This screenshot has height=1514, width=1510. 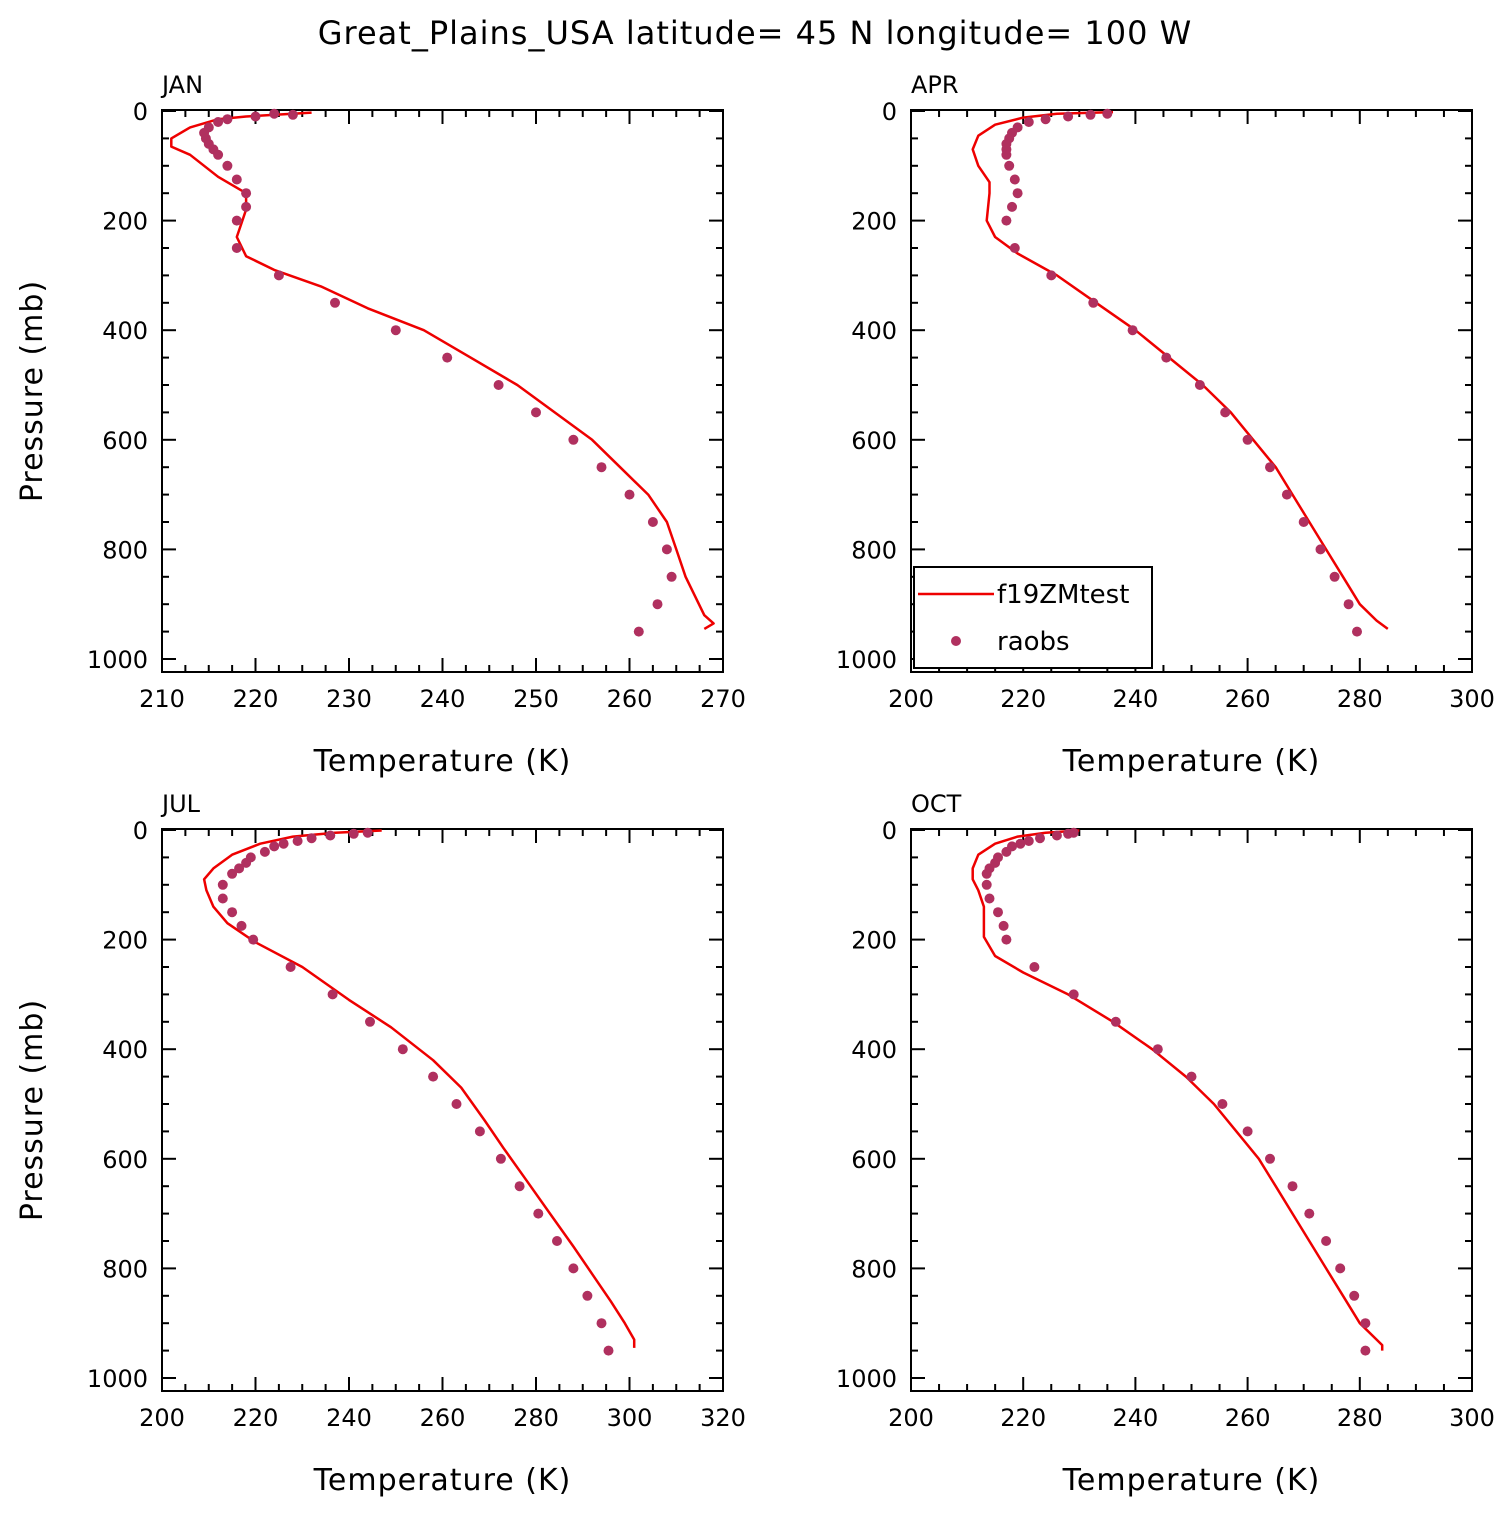 What do you see at coordinates (536, 699) in the screenshot?
I see `x-tick-label: 250` at bounding box center [536, 699].